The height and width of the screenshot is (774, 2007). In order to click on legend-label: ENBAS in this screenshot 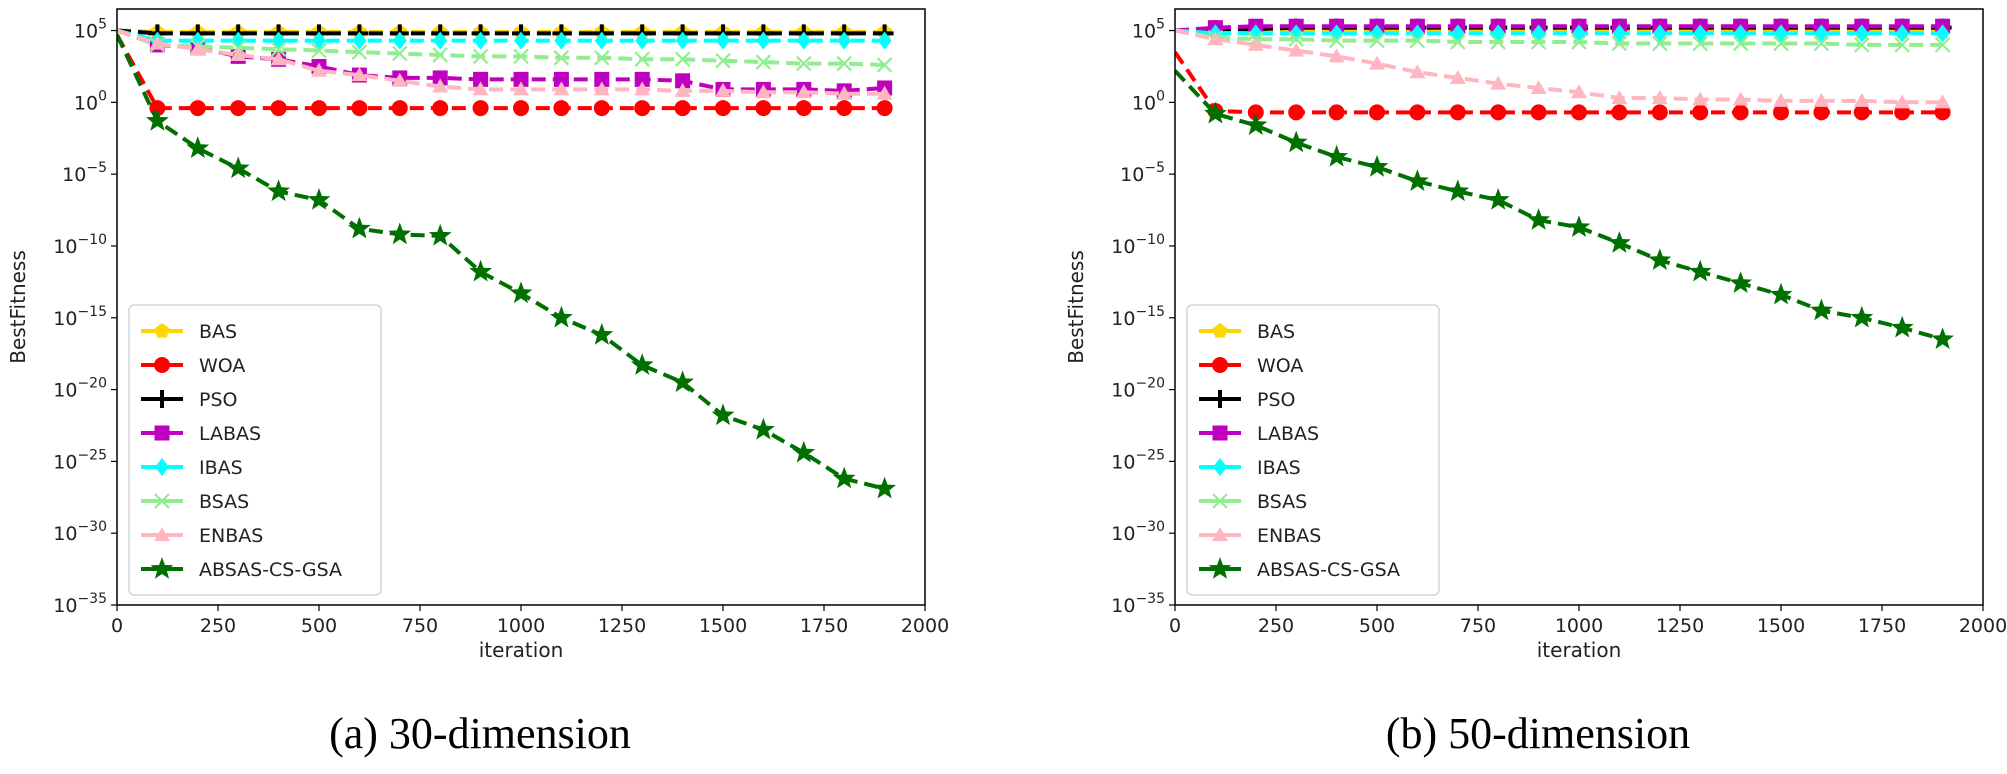, I will do `click(1289, 536)`.